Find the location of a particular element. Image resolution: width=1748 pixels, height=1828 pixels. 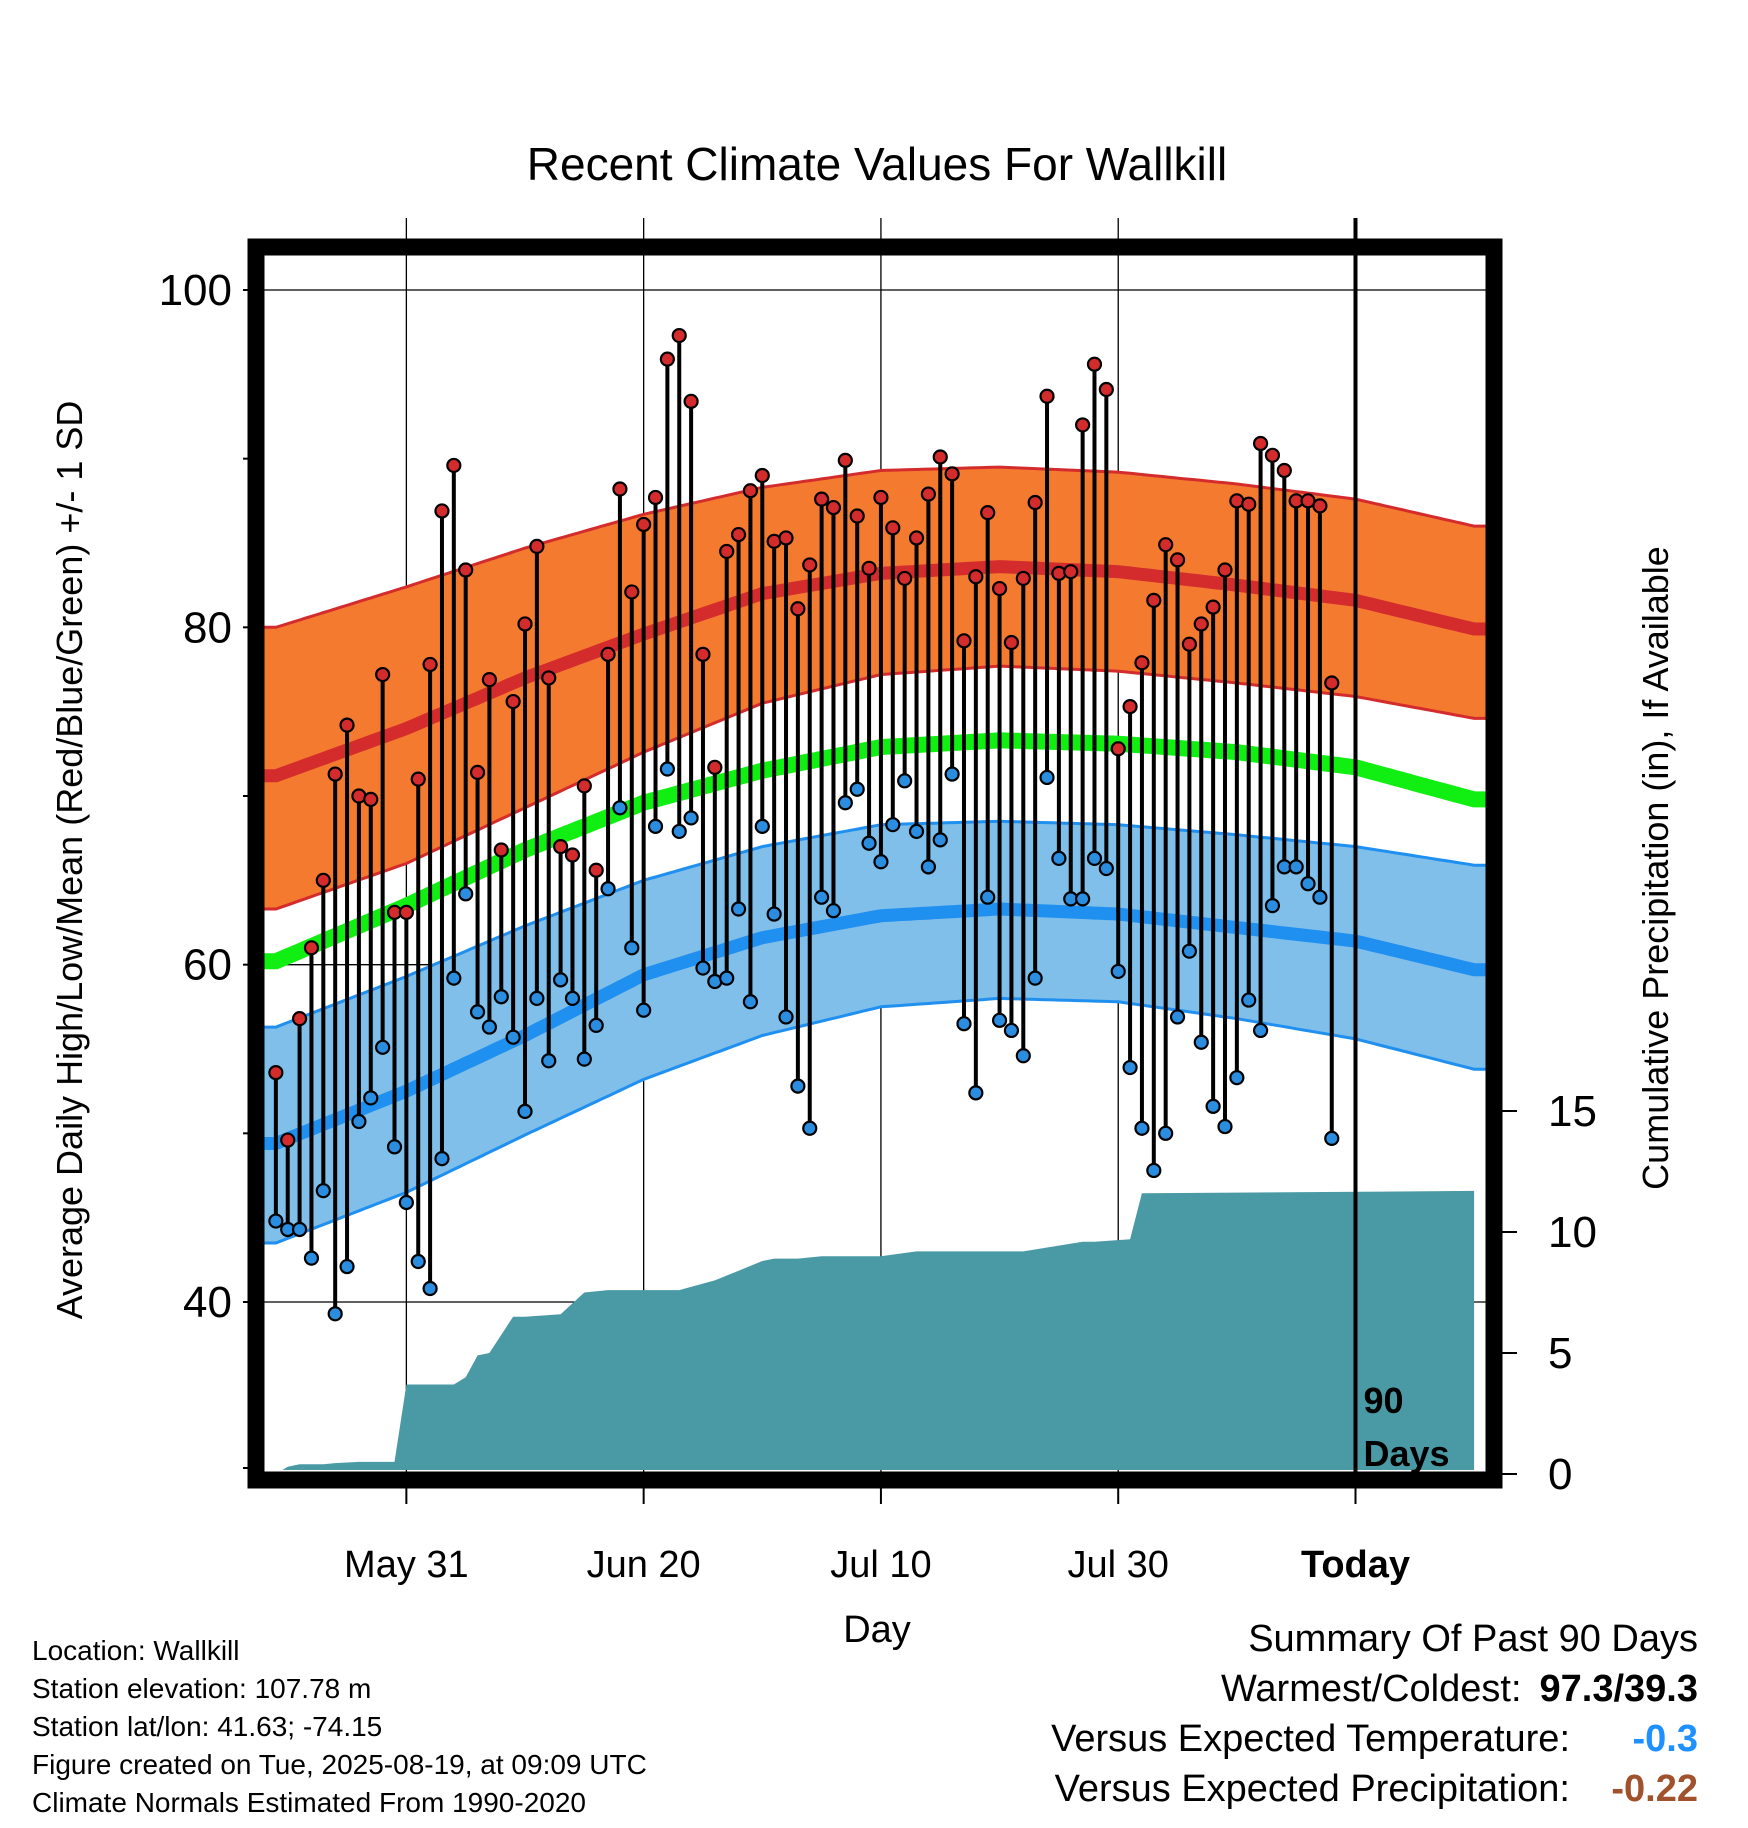

x-tick-label: Jun 20 is located at coordinates (644, 1565).